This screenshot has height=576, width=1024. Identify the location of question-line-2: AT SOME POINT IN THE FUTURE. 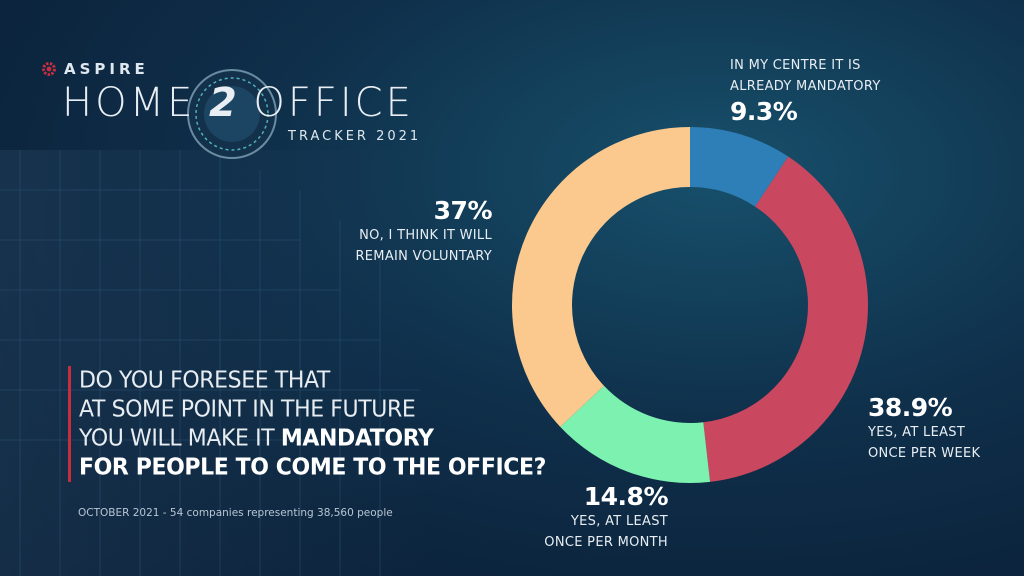
(247, 409).